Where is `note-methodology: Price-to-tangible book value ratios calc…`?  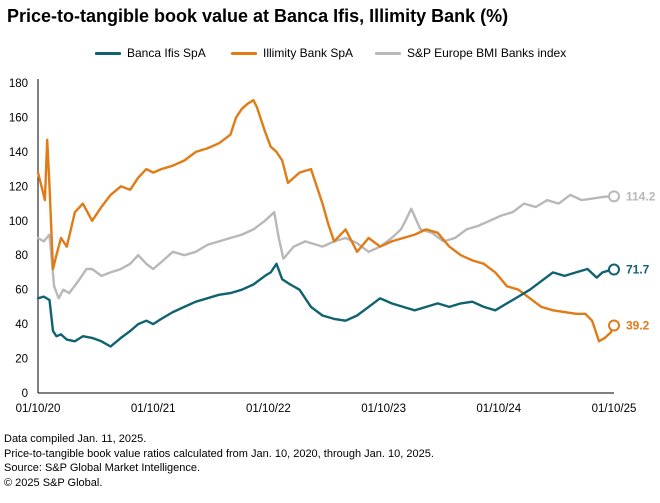
note-methodology: Price-to-tangible book value ratios calc… is located at coordinates (219, 453).